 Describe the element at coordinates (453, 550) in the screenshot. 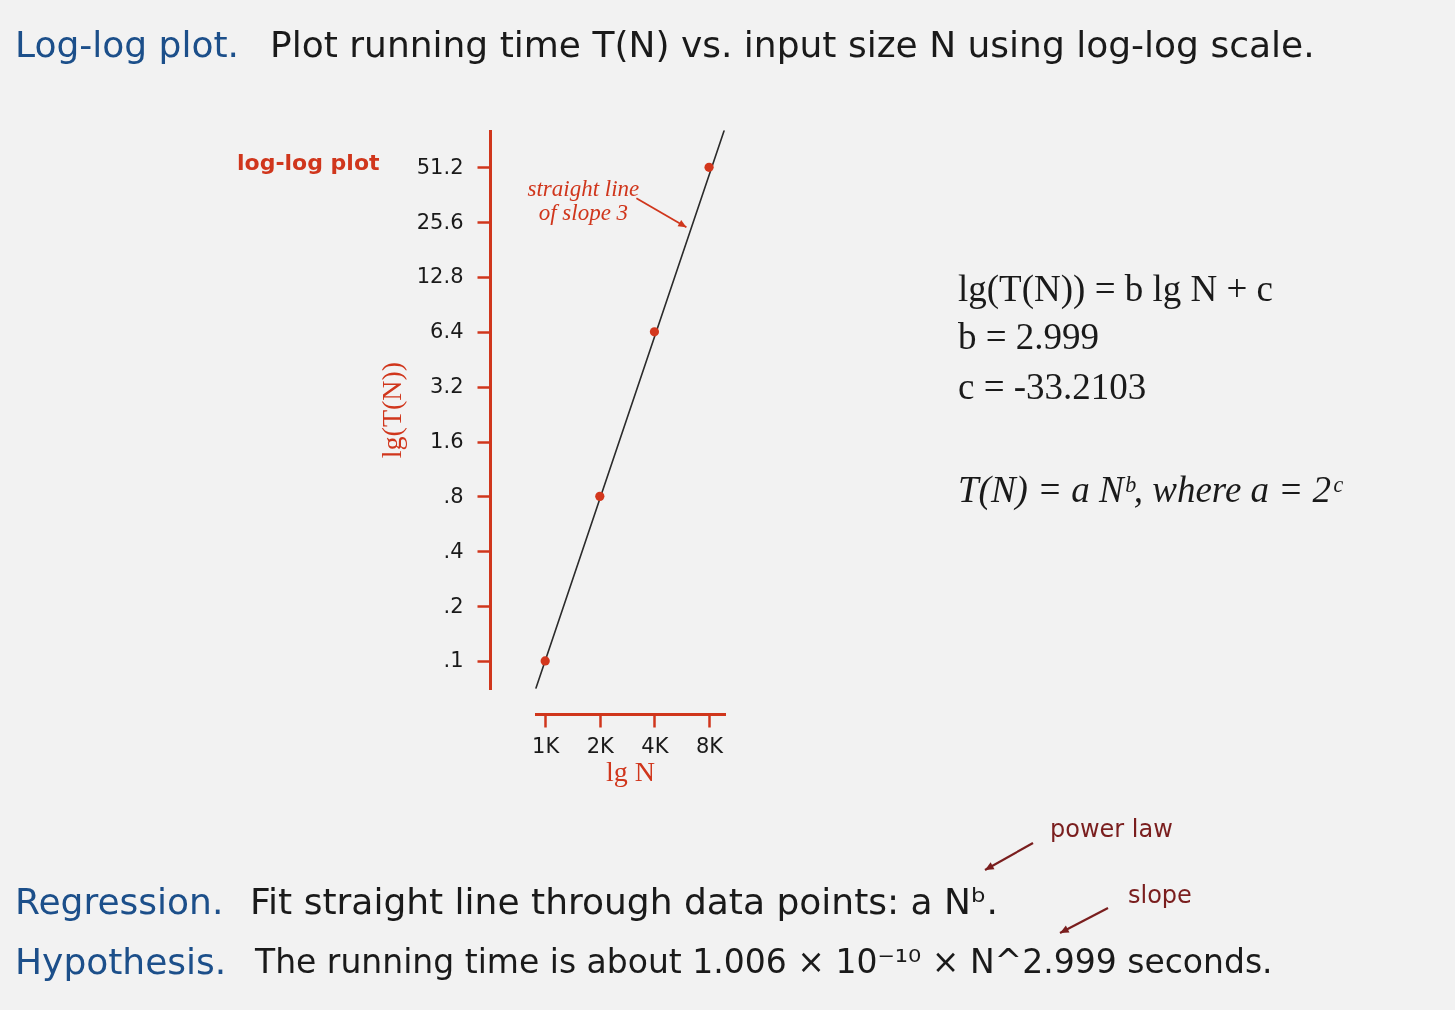

I see `y-tick-label: .4` at that location.